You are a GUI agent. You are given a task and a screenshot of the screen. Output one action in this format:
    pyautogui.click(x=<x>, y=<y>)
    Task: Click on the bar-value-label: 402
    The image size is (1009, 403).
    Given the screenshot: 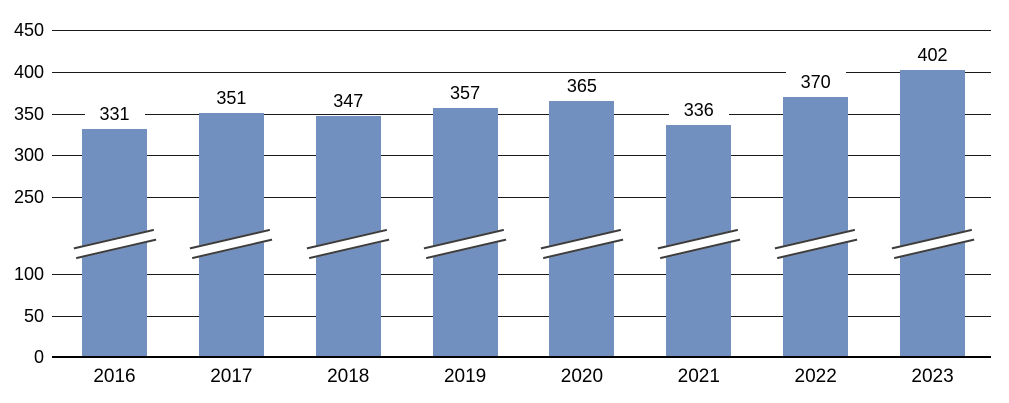 What is the action you would take?
    pyautogui.click(x=932, y=55)
    